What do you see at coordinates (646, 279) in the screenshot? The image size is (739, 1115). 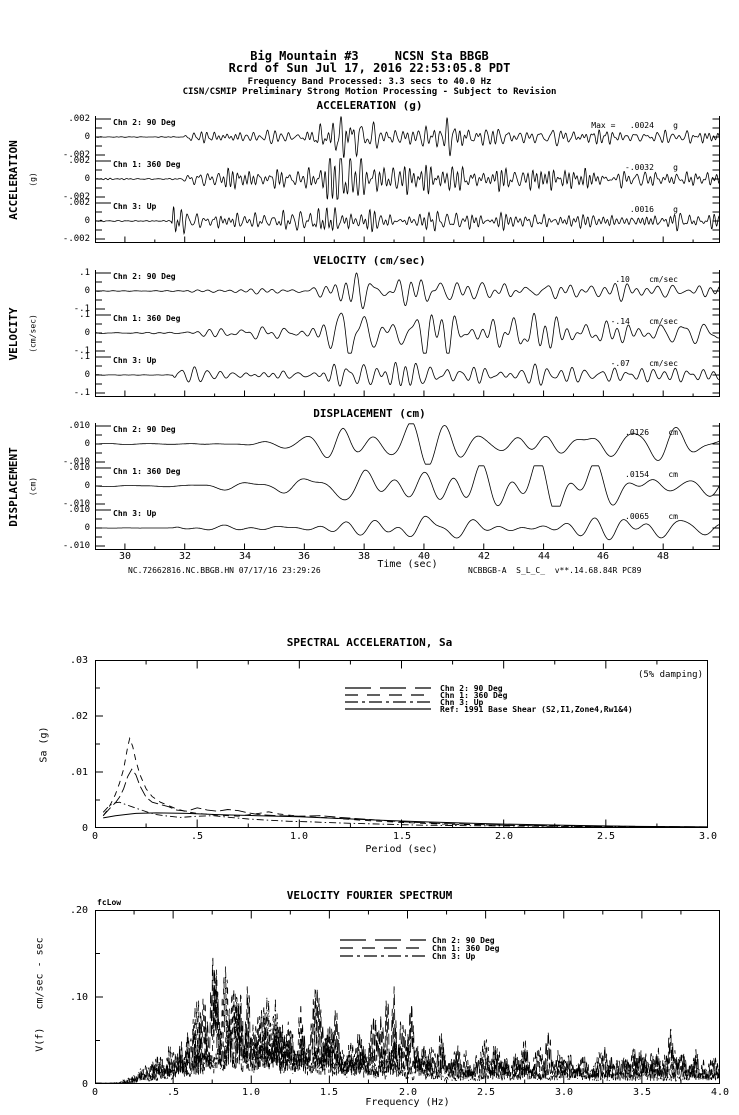 I see `velocity-ch1-max-label: .10 cm/sec` at bounding box center [646, 279].